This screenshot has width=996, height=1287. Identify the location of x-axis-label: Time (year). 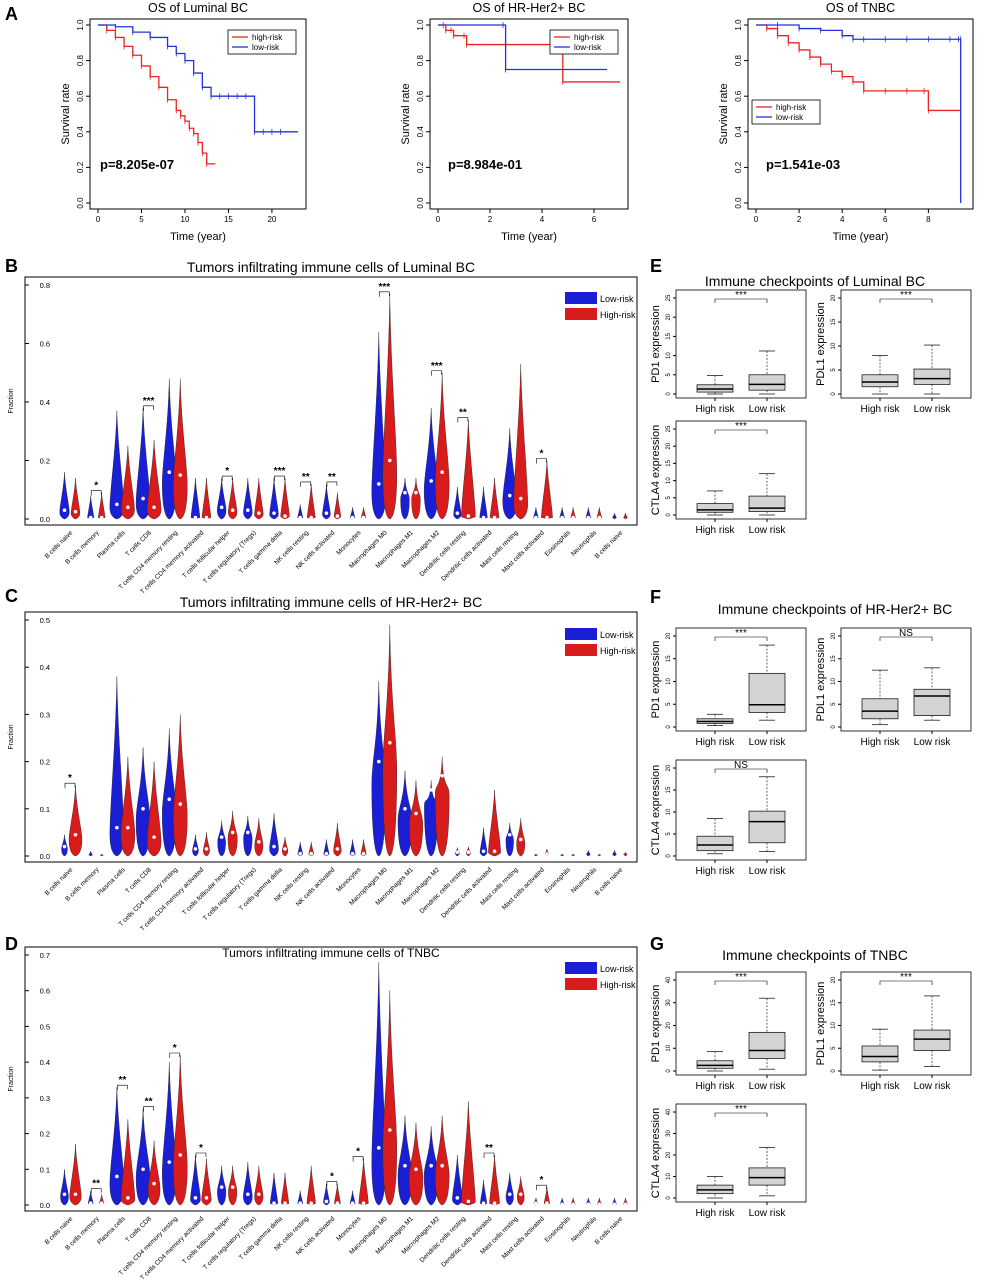
(529, 237).